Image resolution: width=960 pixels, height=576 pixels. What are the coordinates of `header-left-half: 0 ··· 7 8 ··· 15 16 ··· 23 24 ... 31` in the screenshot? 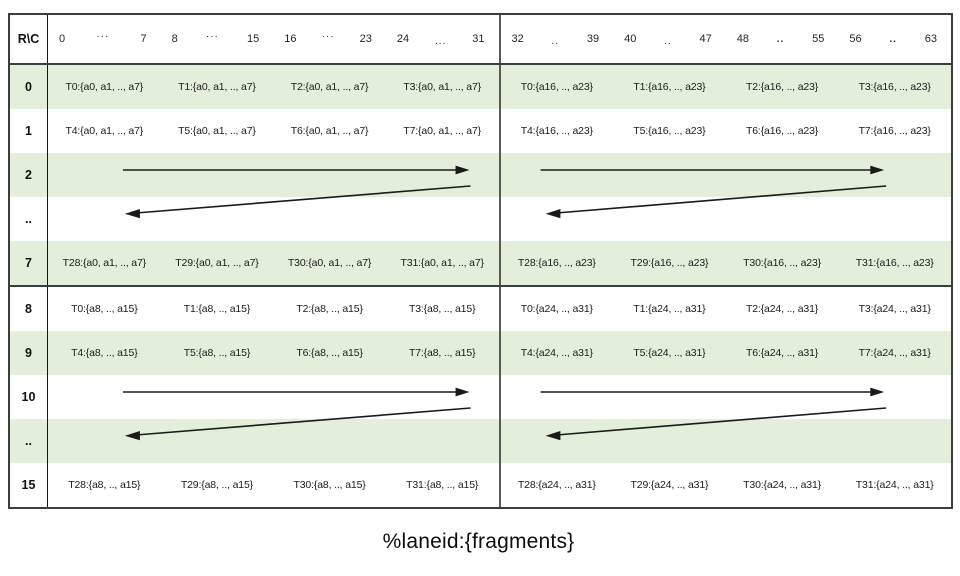 It's located at (274, 39).